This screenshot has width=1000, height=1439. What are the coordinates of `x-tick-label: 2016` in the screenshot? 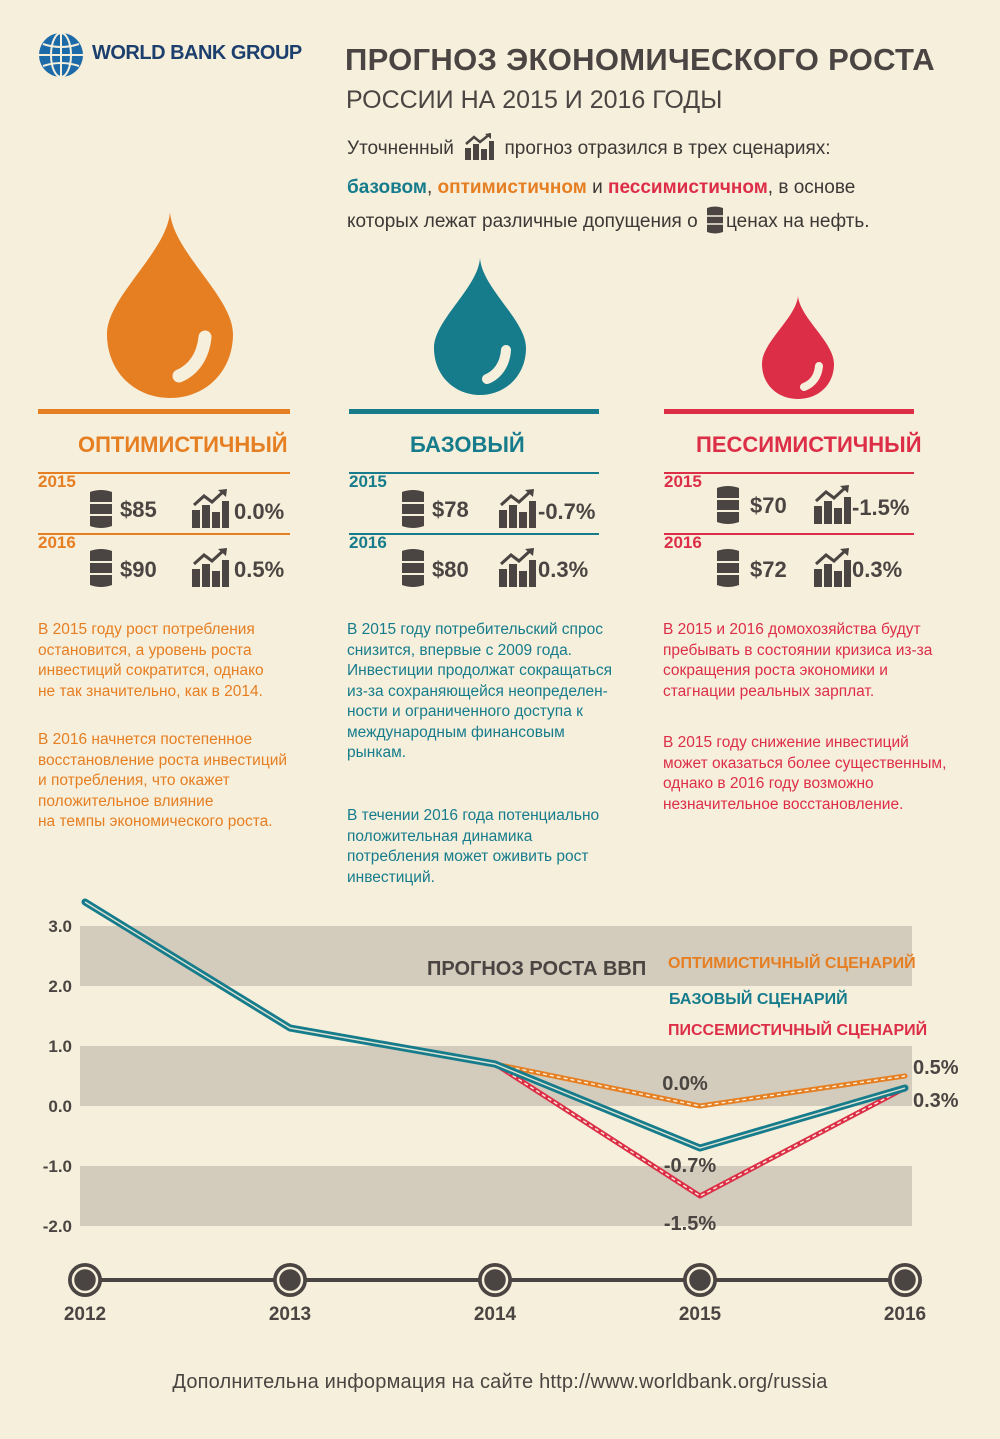 It's located at (905, 1314).